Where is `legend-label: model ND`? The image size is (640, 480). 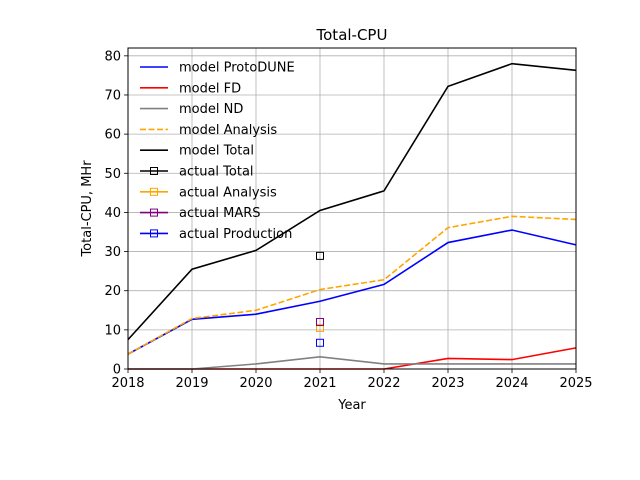 legend-label: model ND is located at coordinates (211, 109).